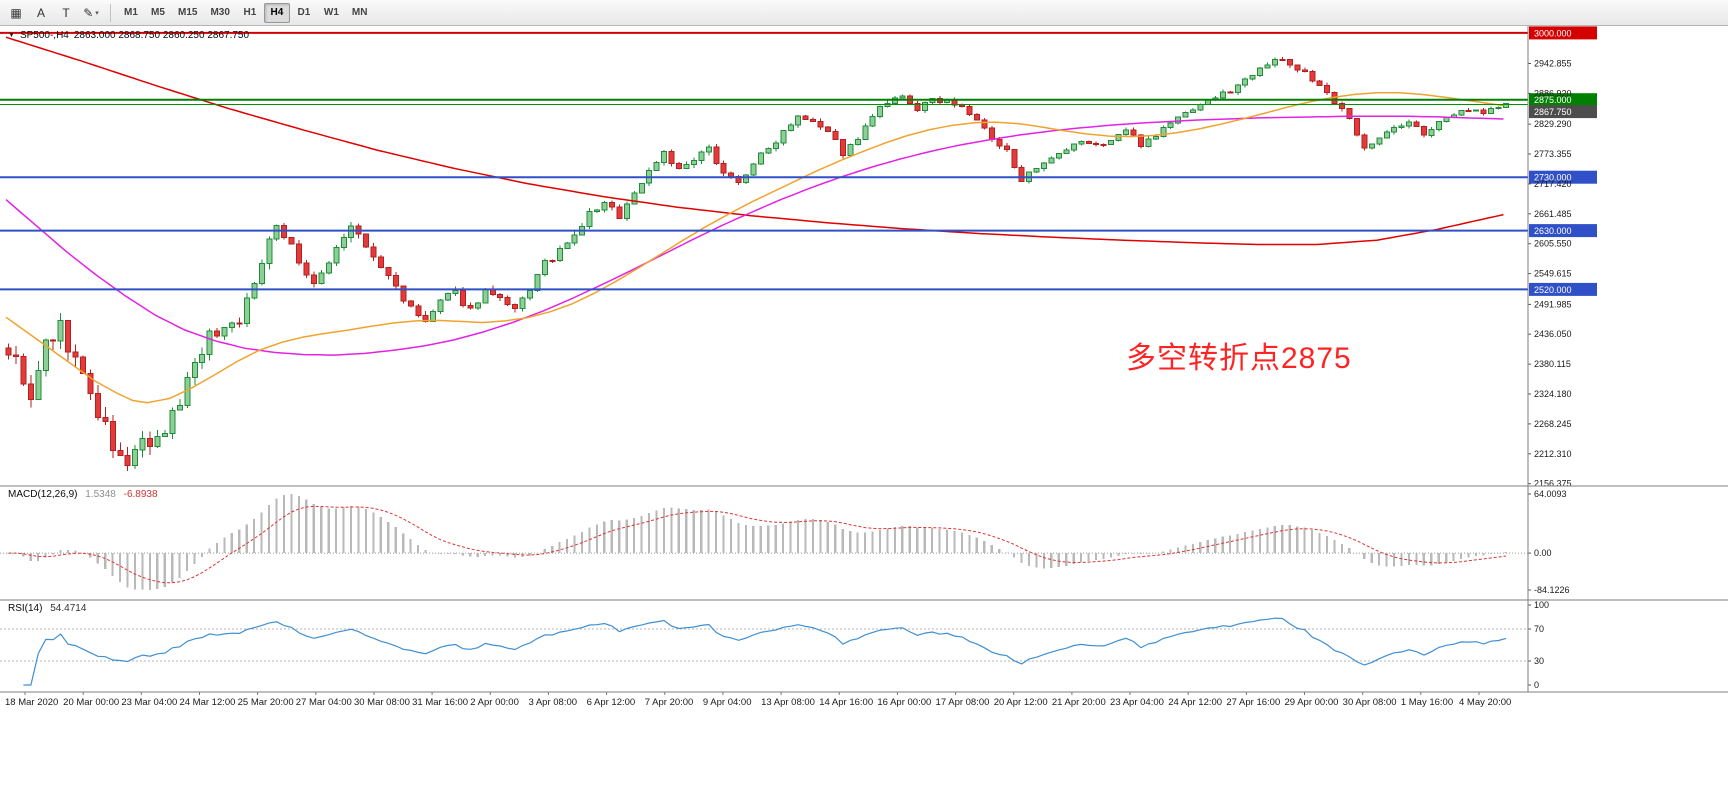  Describe the element at coordinates (765, 651) in the screenshot. I see `rsi-line` at that location.